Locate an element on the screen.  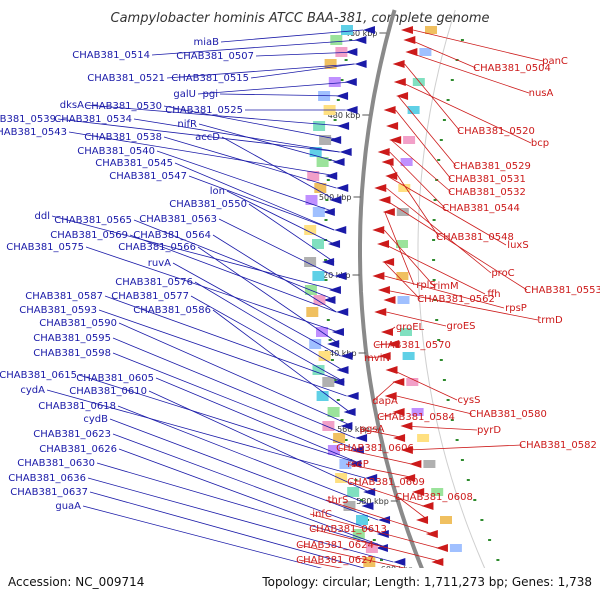
left-gene-label: CHAB381_0539 is located at coordinates (28, 119).